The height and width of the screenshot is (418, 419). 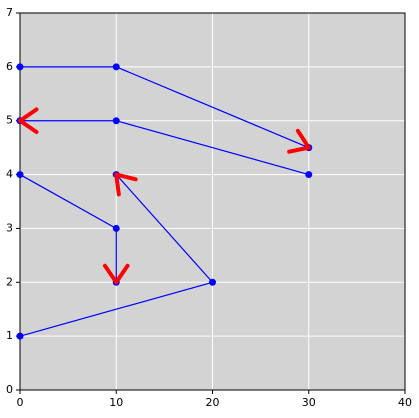 I want to click on y-tick-label: 6, so click(x=9, y=66).